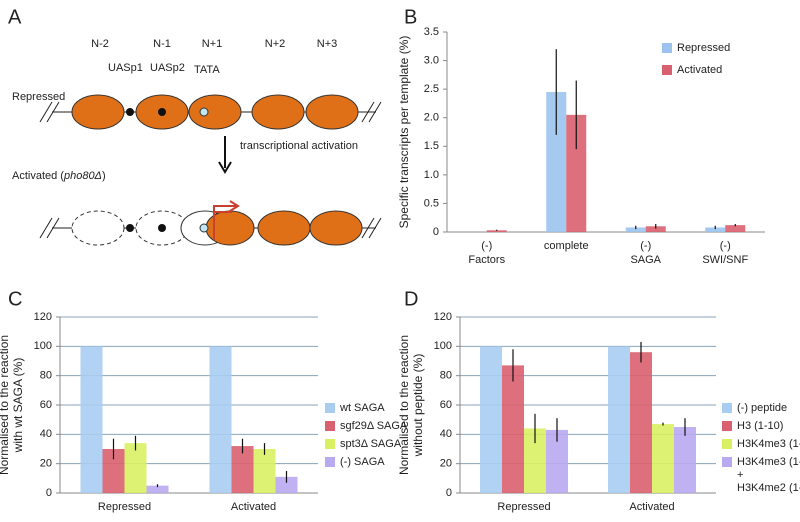 The image size is (800, 522). Describe the element at coordinates (125, 68) in the screenshot. I see `element-label: UASp1` at that location.